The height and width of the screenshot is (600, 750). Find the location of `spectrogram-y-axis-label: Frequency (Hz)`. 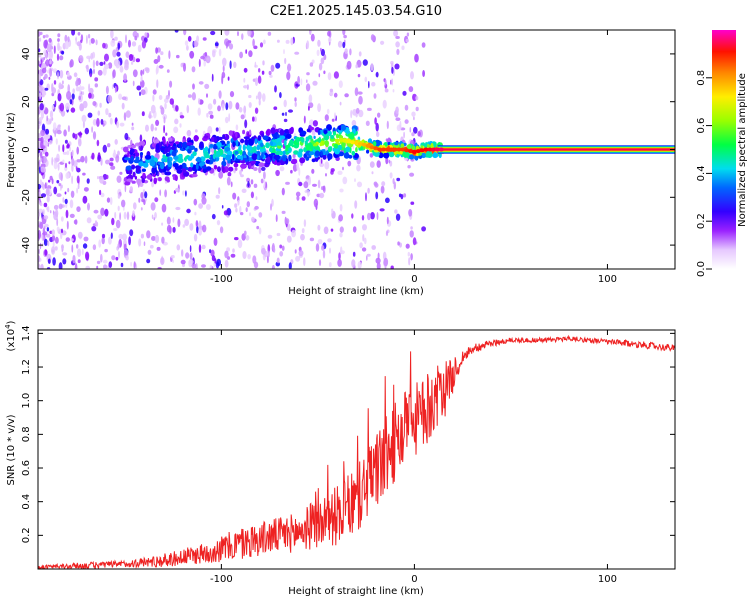

spectrogram-y-axis-label: Frequency (Hz) is located at coordinates (11, 150).